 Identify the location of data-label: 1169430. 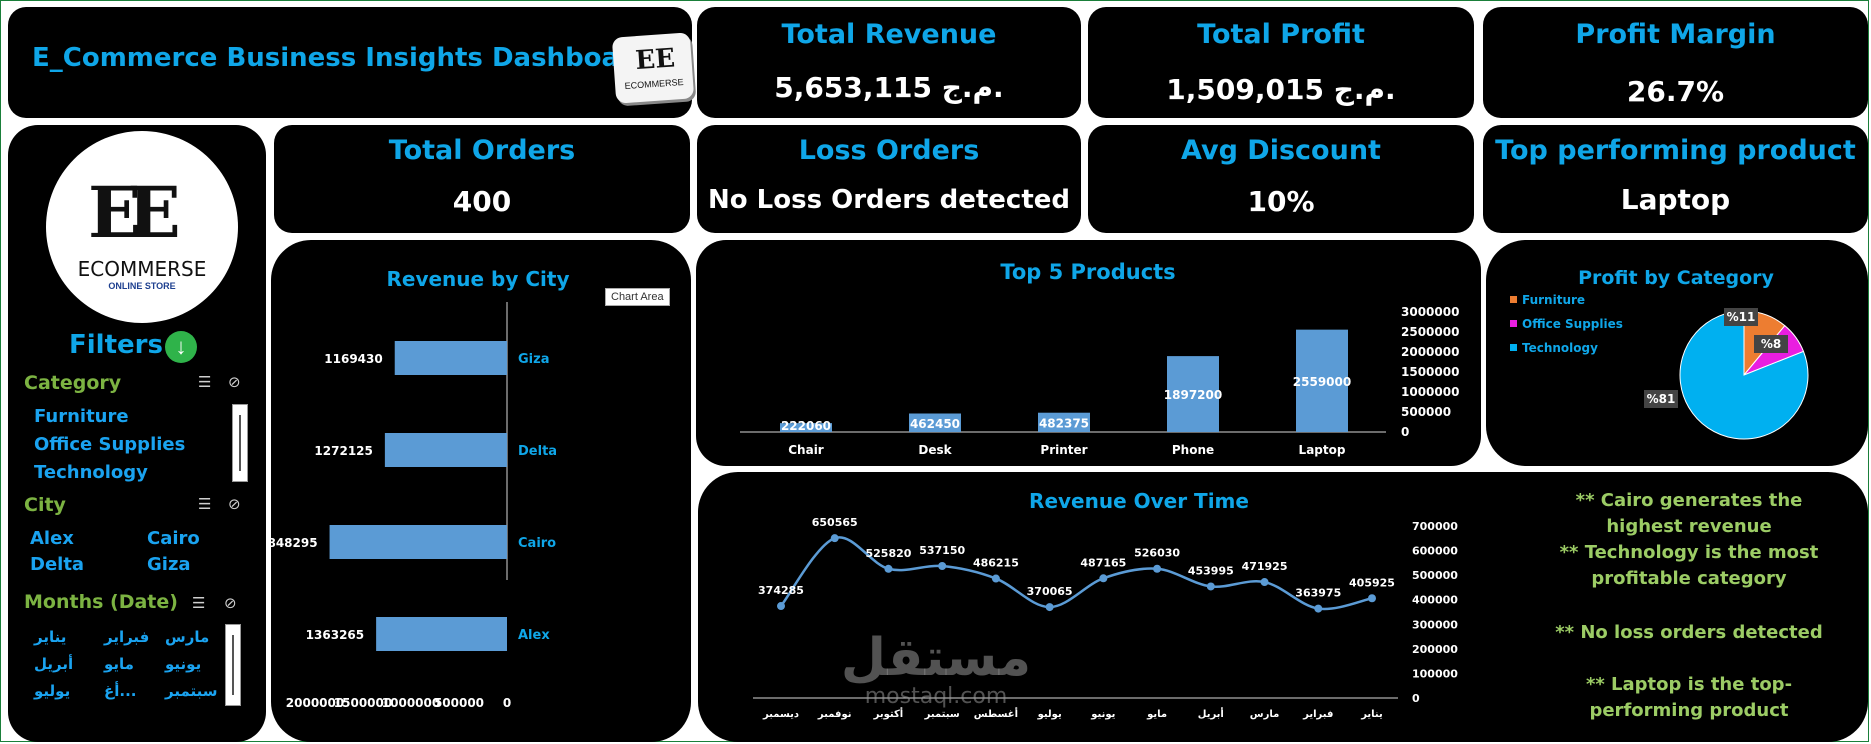
(353, 359).